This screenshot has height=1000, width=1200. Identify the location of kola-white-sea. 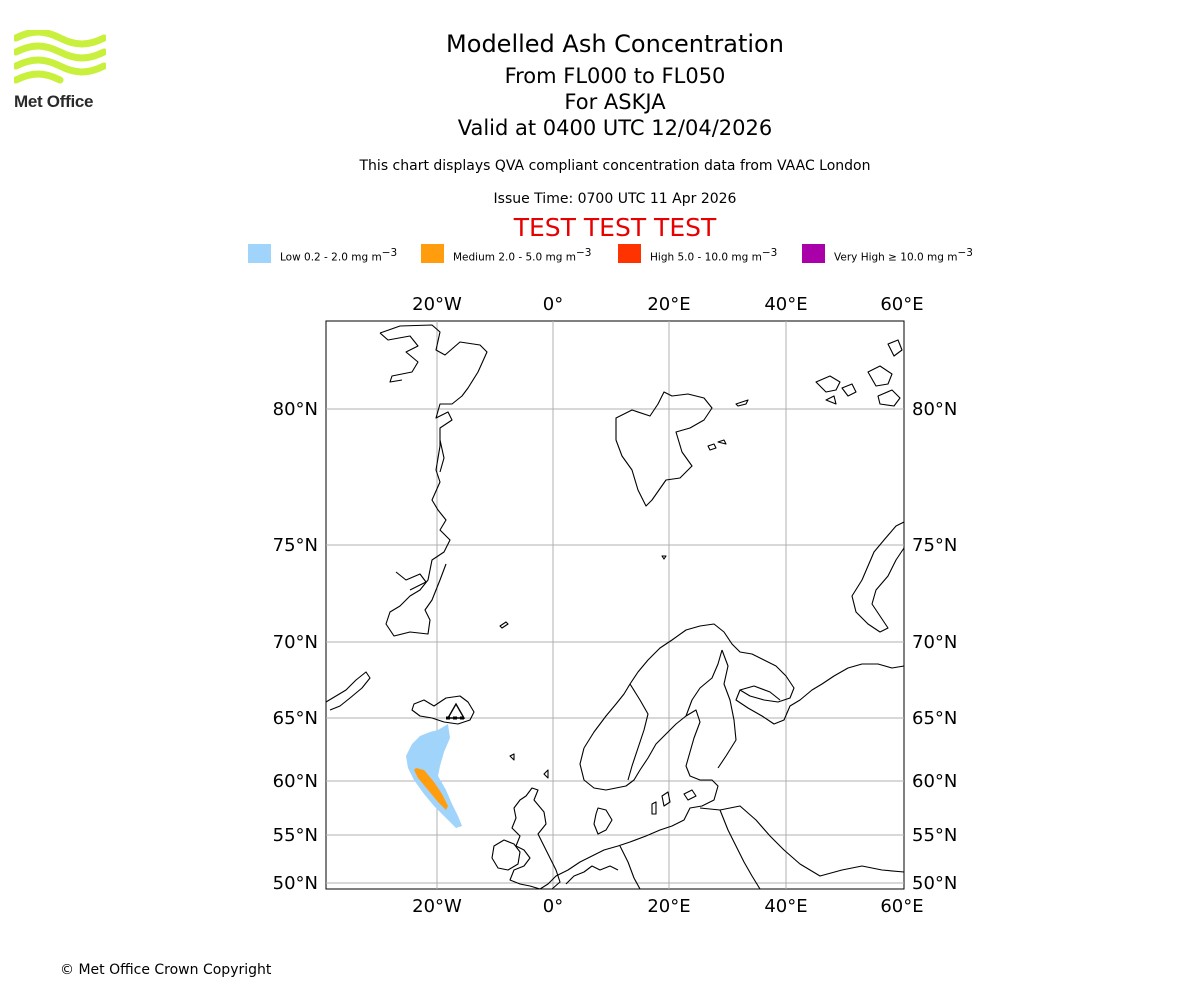
(760, 693).